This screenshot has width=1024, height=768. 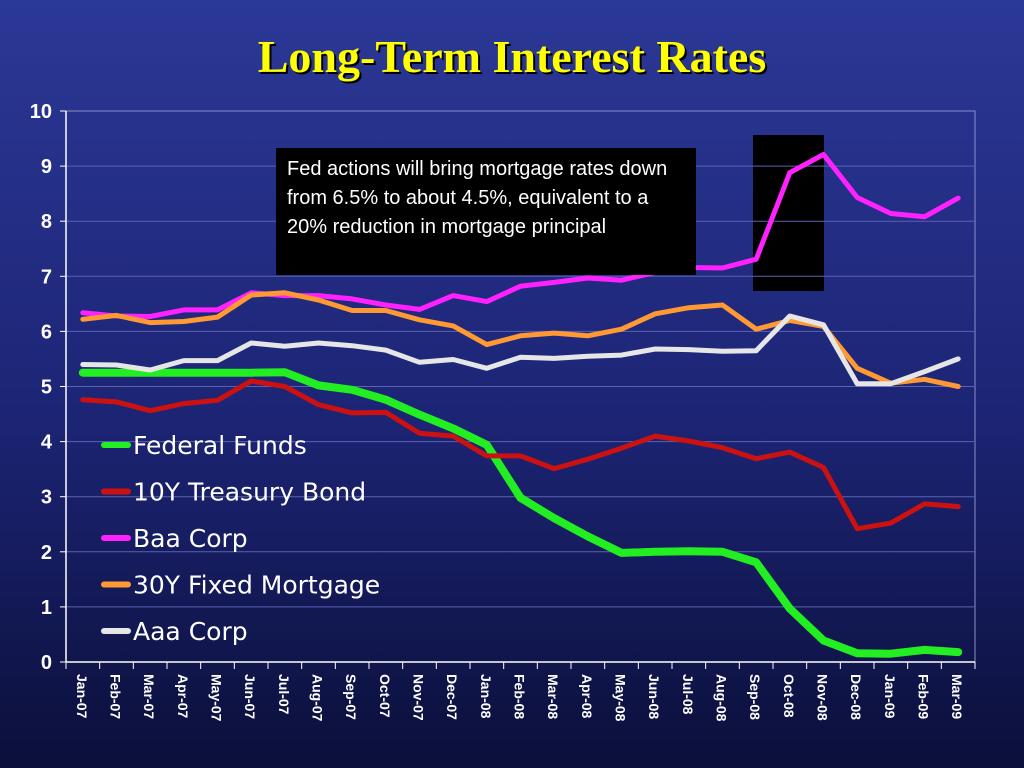 What do you see at coordinates (46, 498) in the screenshot?
I see `y-tick-label: 3` at bounding box center [46, 498].